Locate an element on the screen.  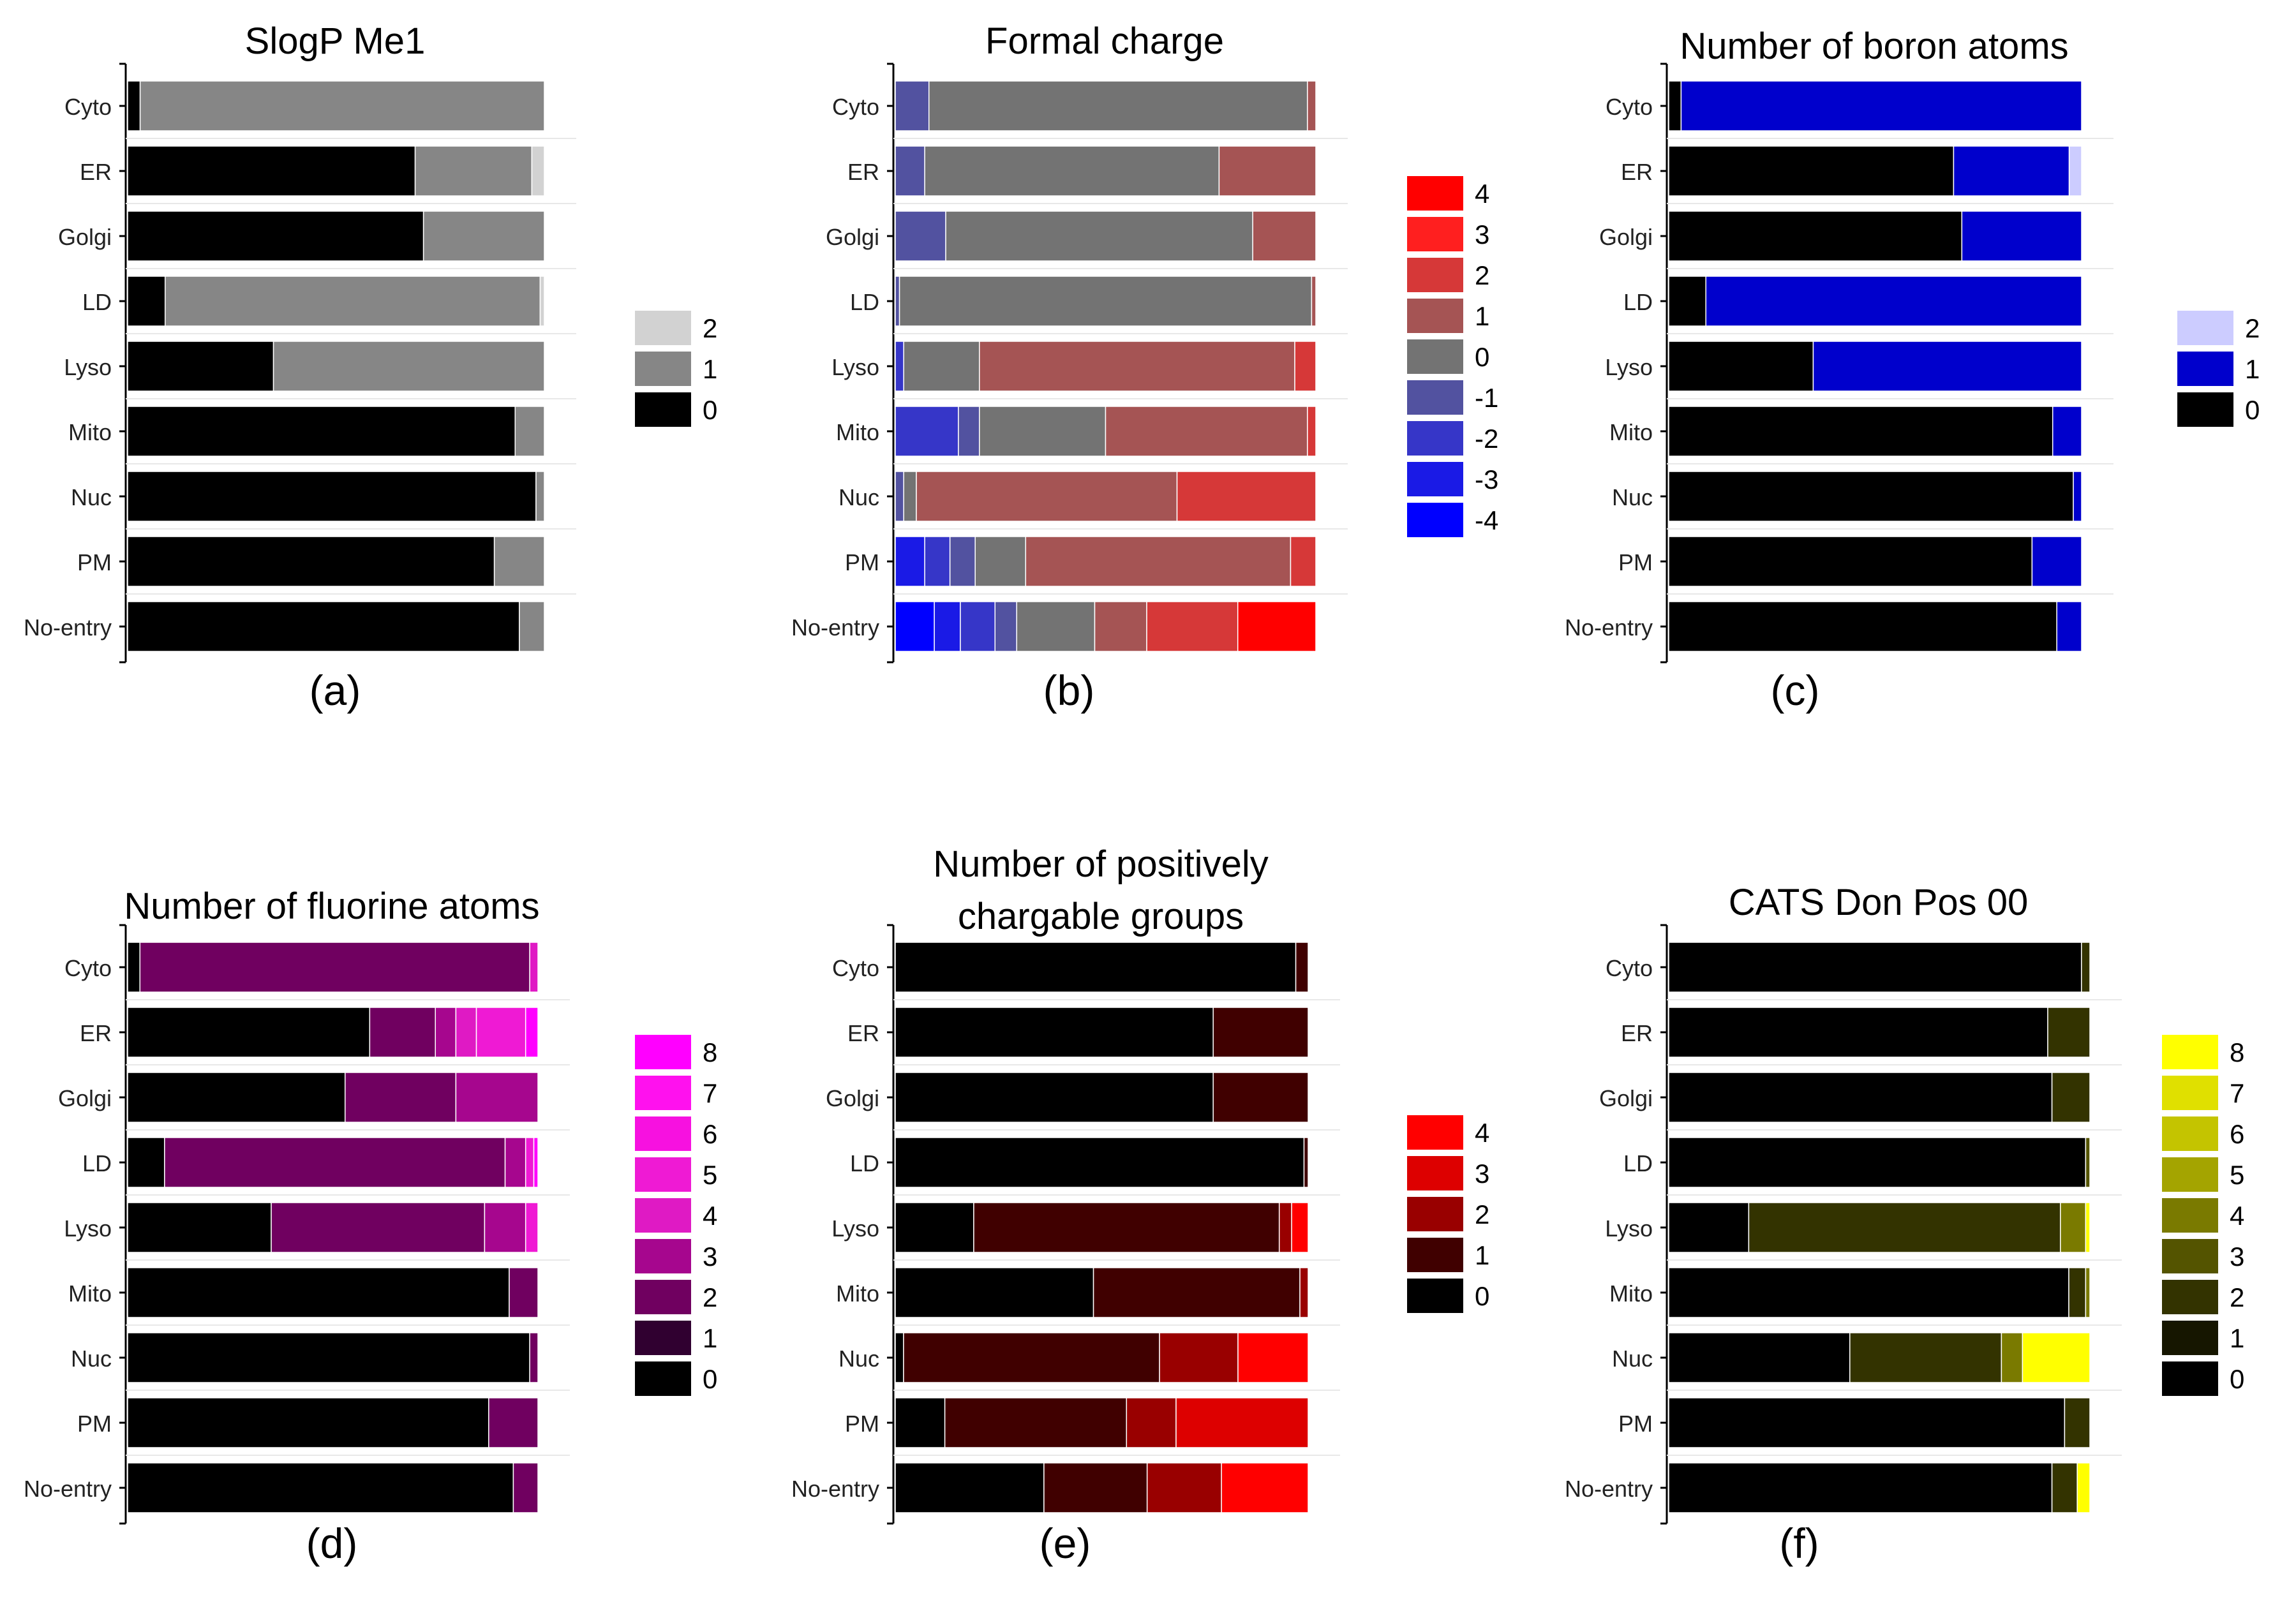
legend-label: 6 is located at coordinates (710, 1134).